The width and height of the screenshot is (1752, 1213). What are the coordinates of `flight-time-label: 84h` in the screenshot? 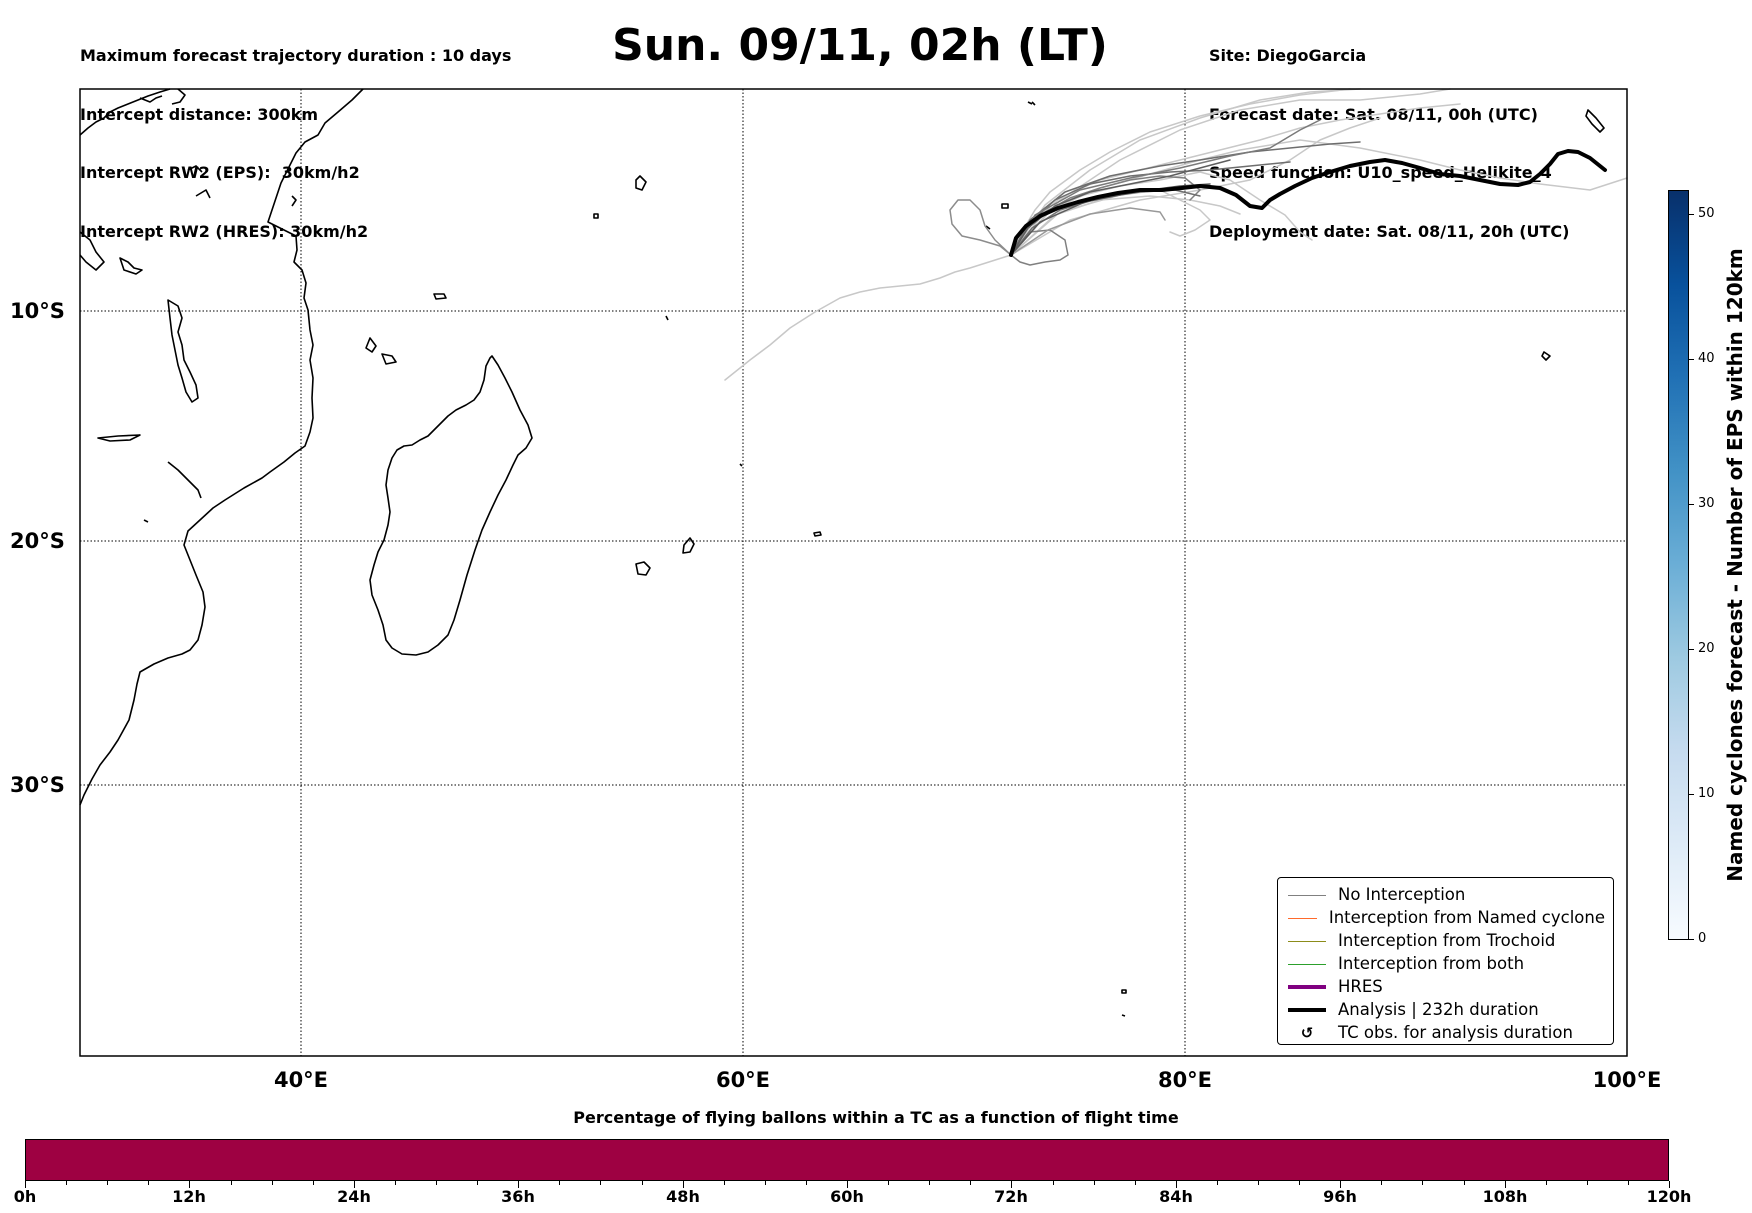 It's located at (1176, 1196).